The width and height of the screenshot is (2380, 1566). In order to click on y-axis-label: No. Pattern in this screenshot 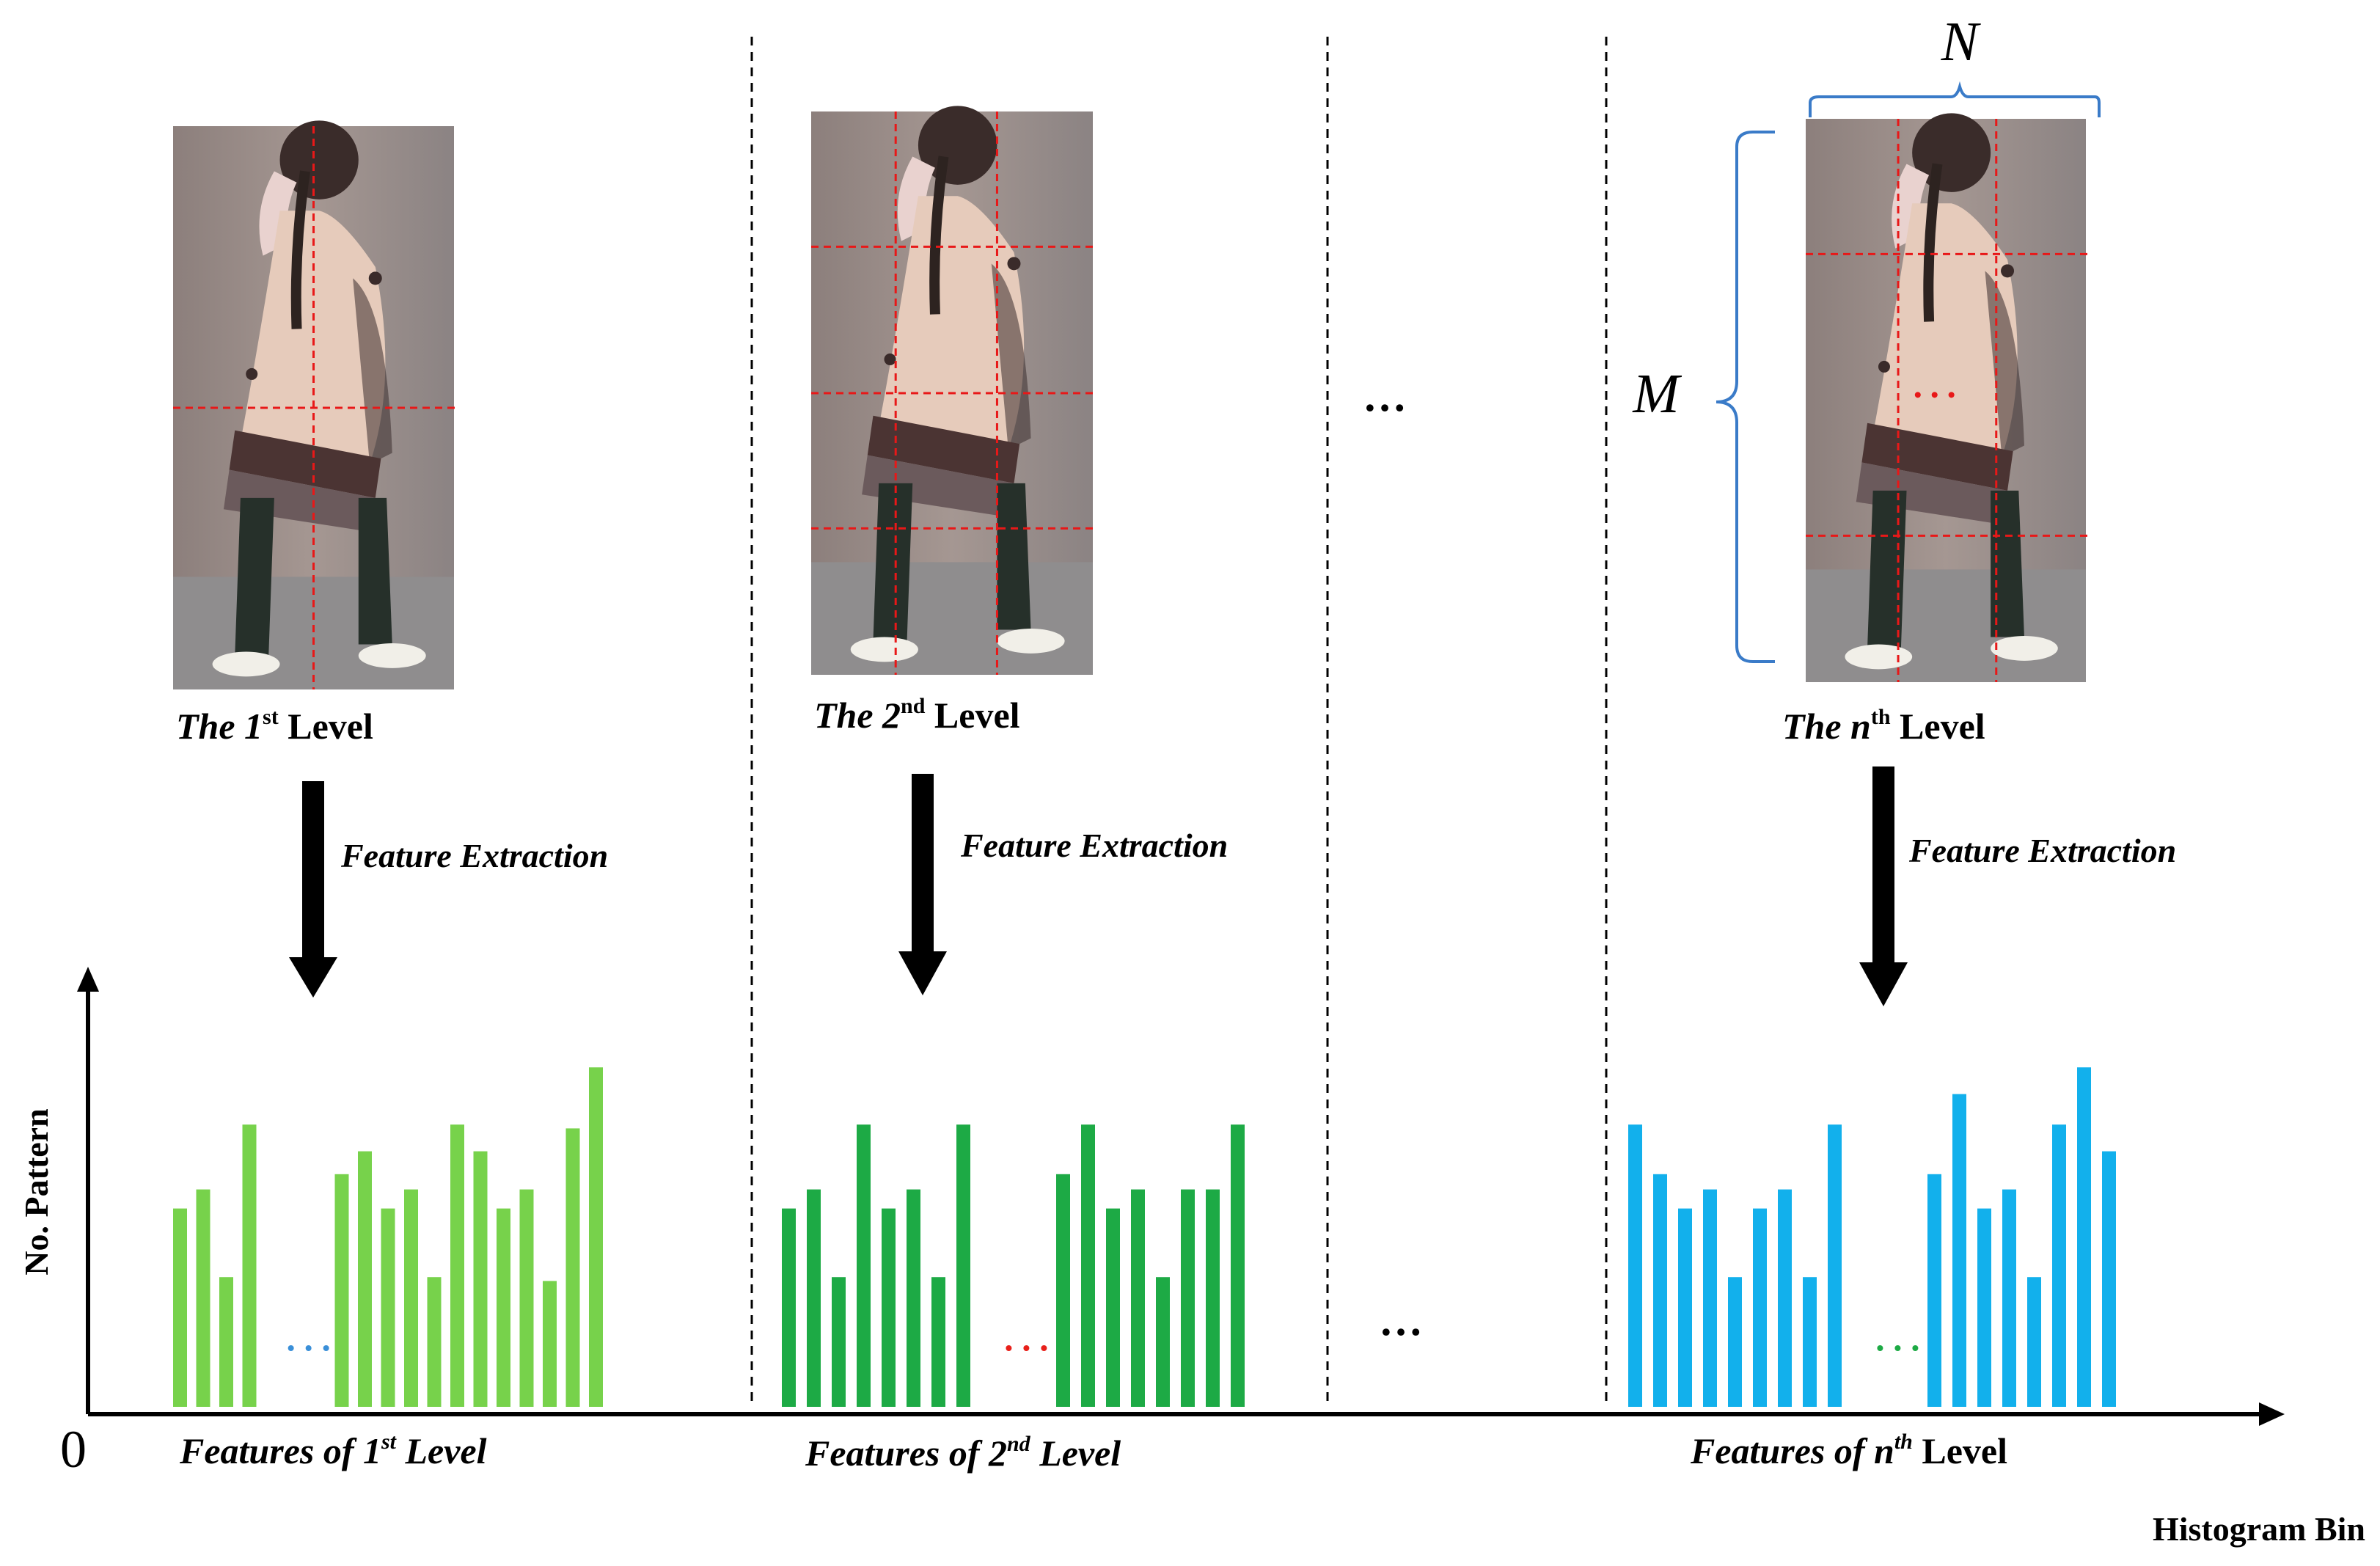, I will do `click(37, 1192)`.